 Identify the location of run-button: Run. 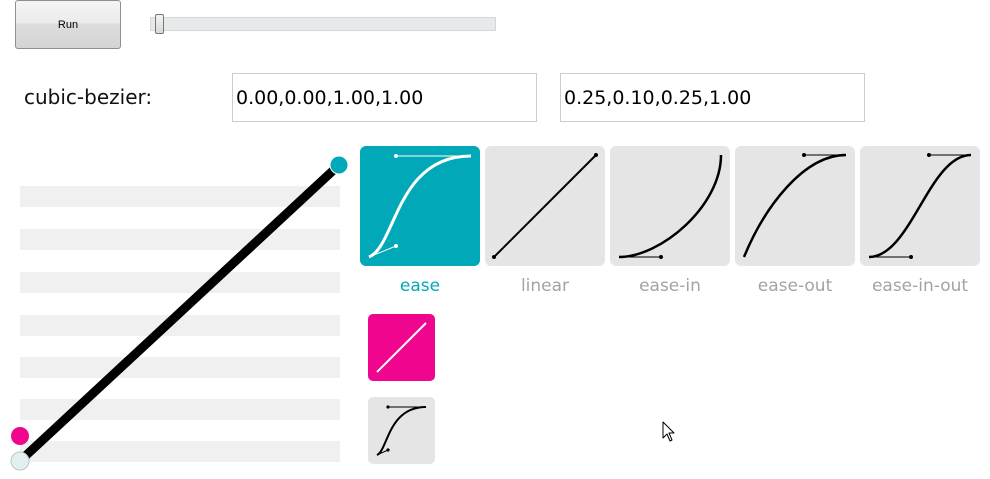
(68, 24).